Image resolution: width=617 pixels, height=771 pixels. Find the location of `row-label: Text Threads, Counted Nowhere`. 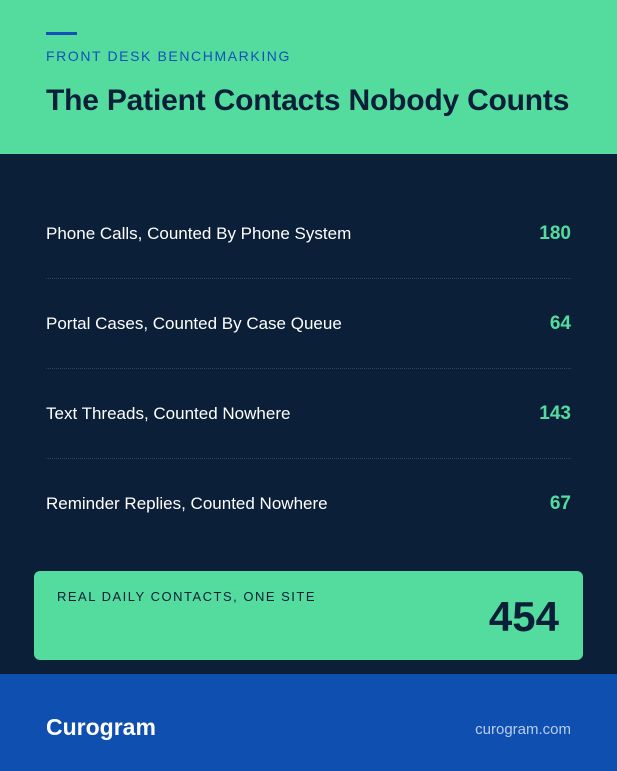

row-label: Text Threads, Counted Nowhere is located at coordinates (168, 413).